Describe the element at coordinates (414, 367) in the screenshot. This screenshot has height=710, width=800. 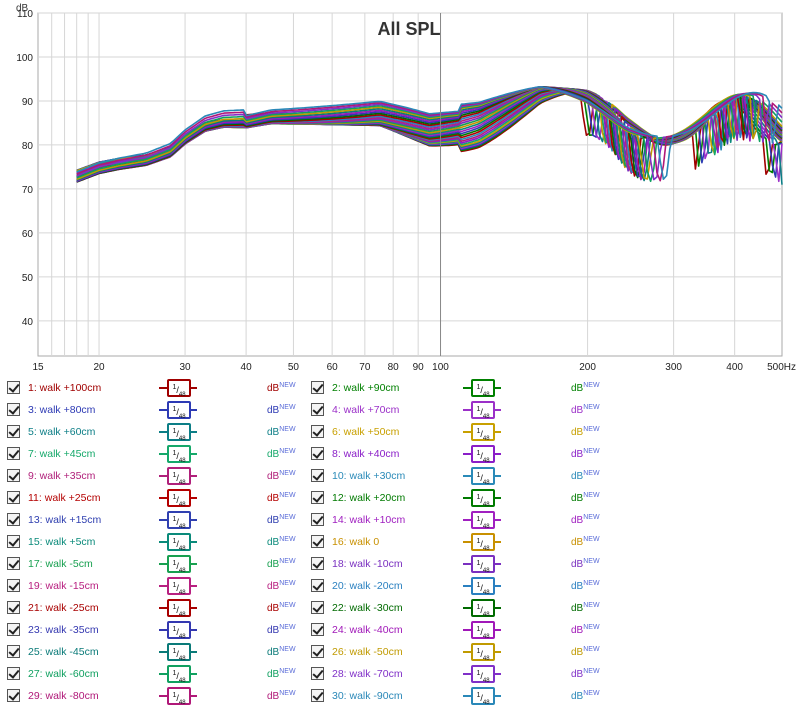
I see `x-tick-labels: 15 20 30 40 50 60 70 80 90 100 200 300 400 500Hz` at that location.